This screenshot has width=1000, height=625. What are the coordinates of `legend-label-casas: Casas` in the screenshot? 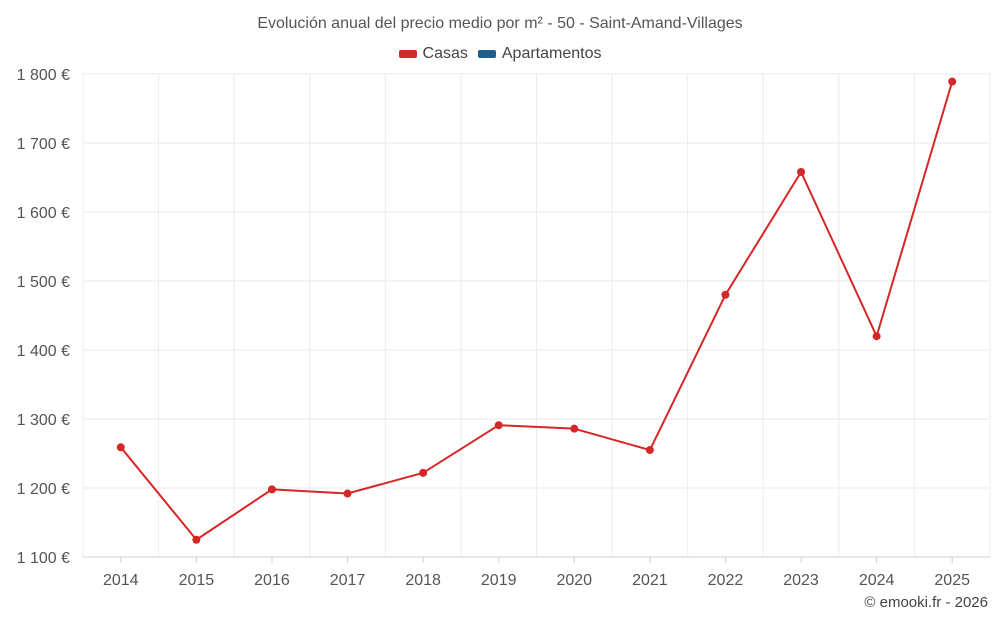 It's located at (445, 53).